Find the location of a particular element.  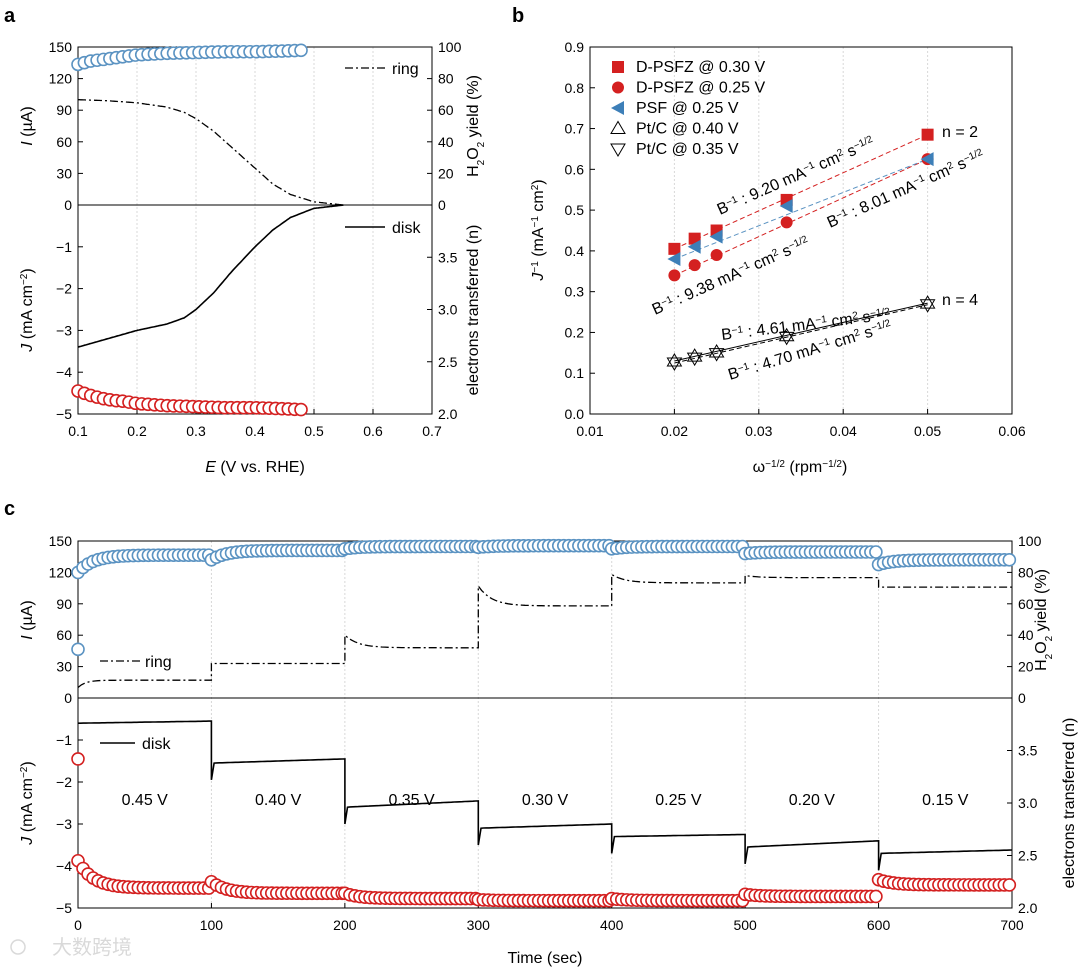

a-bottom-ytick-label-right: 2.5 is located at coordinates (448, 362).